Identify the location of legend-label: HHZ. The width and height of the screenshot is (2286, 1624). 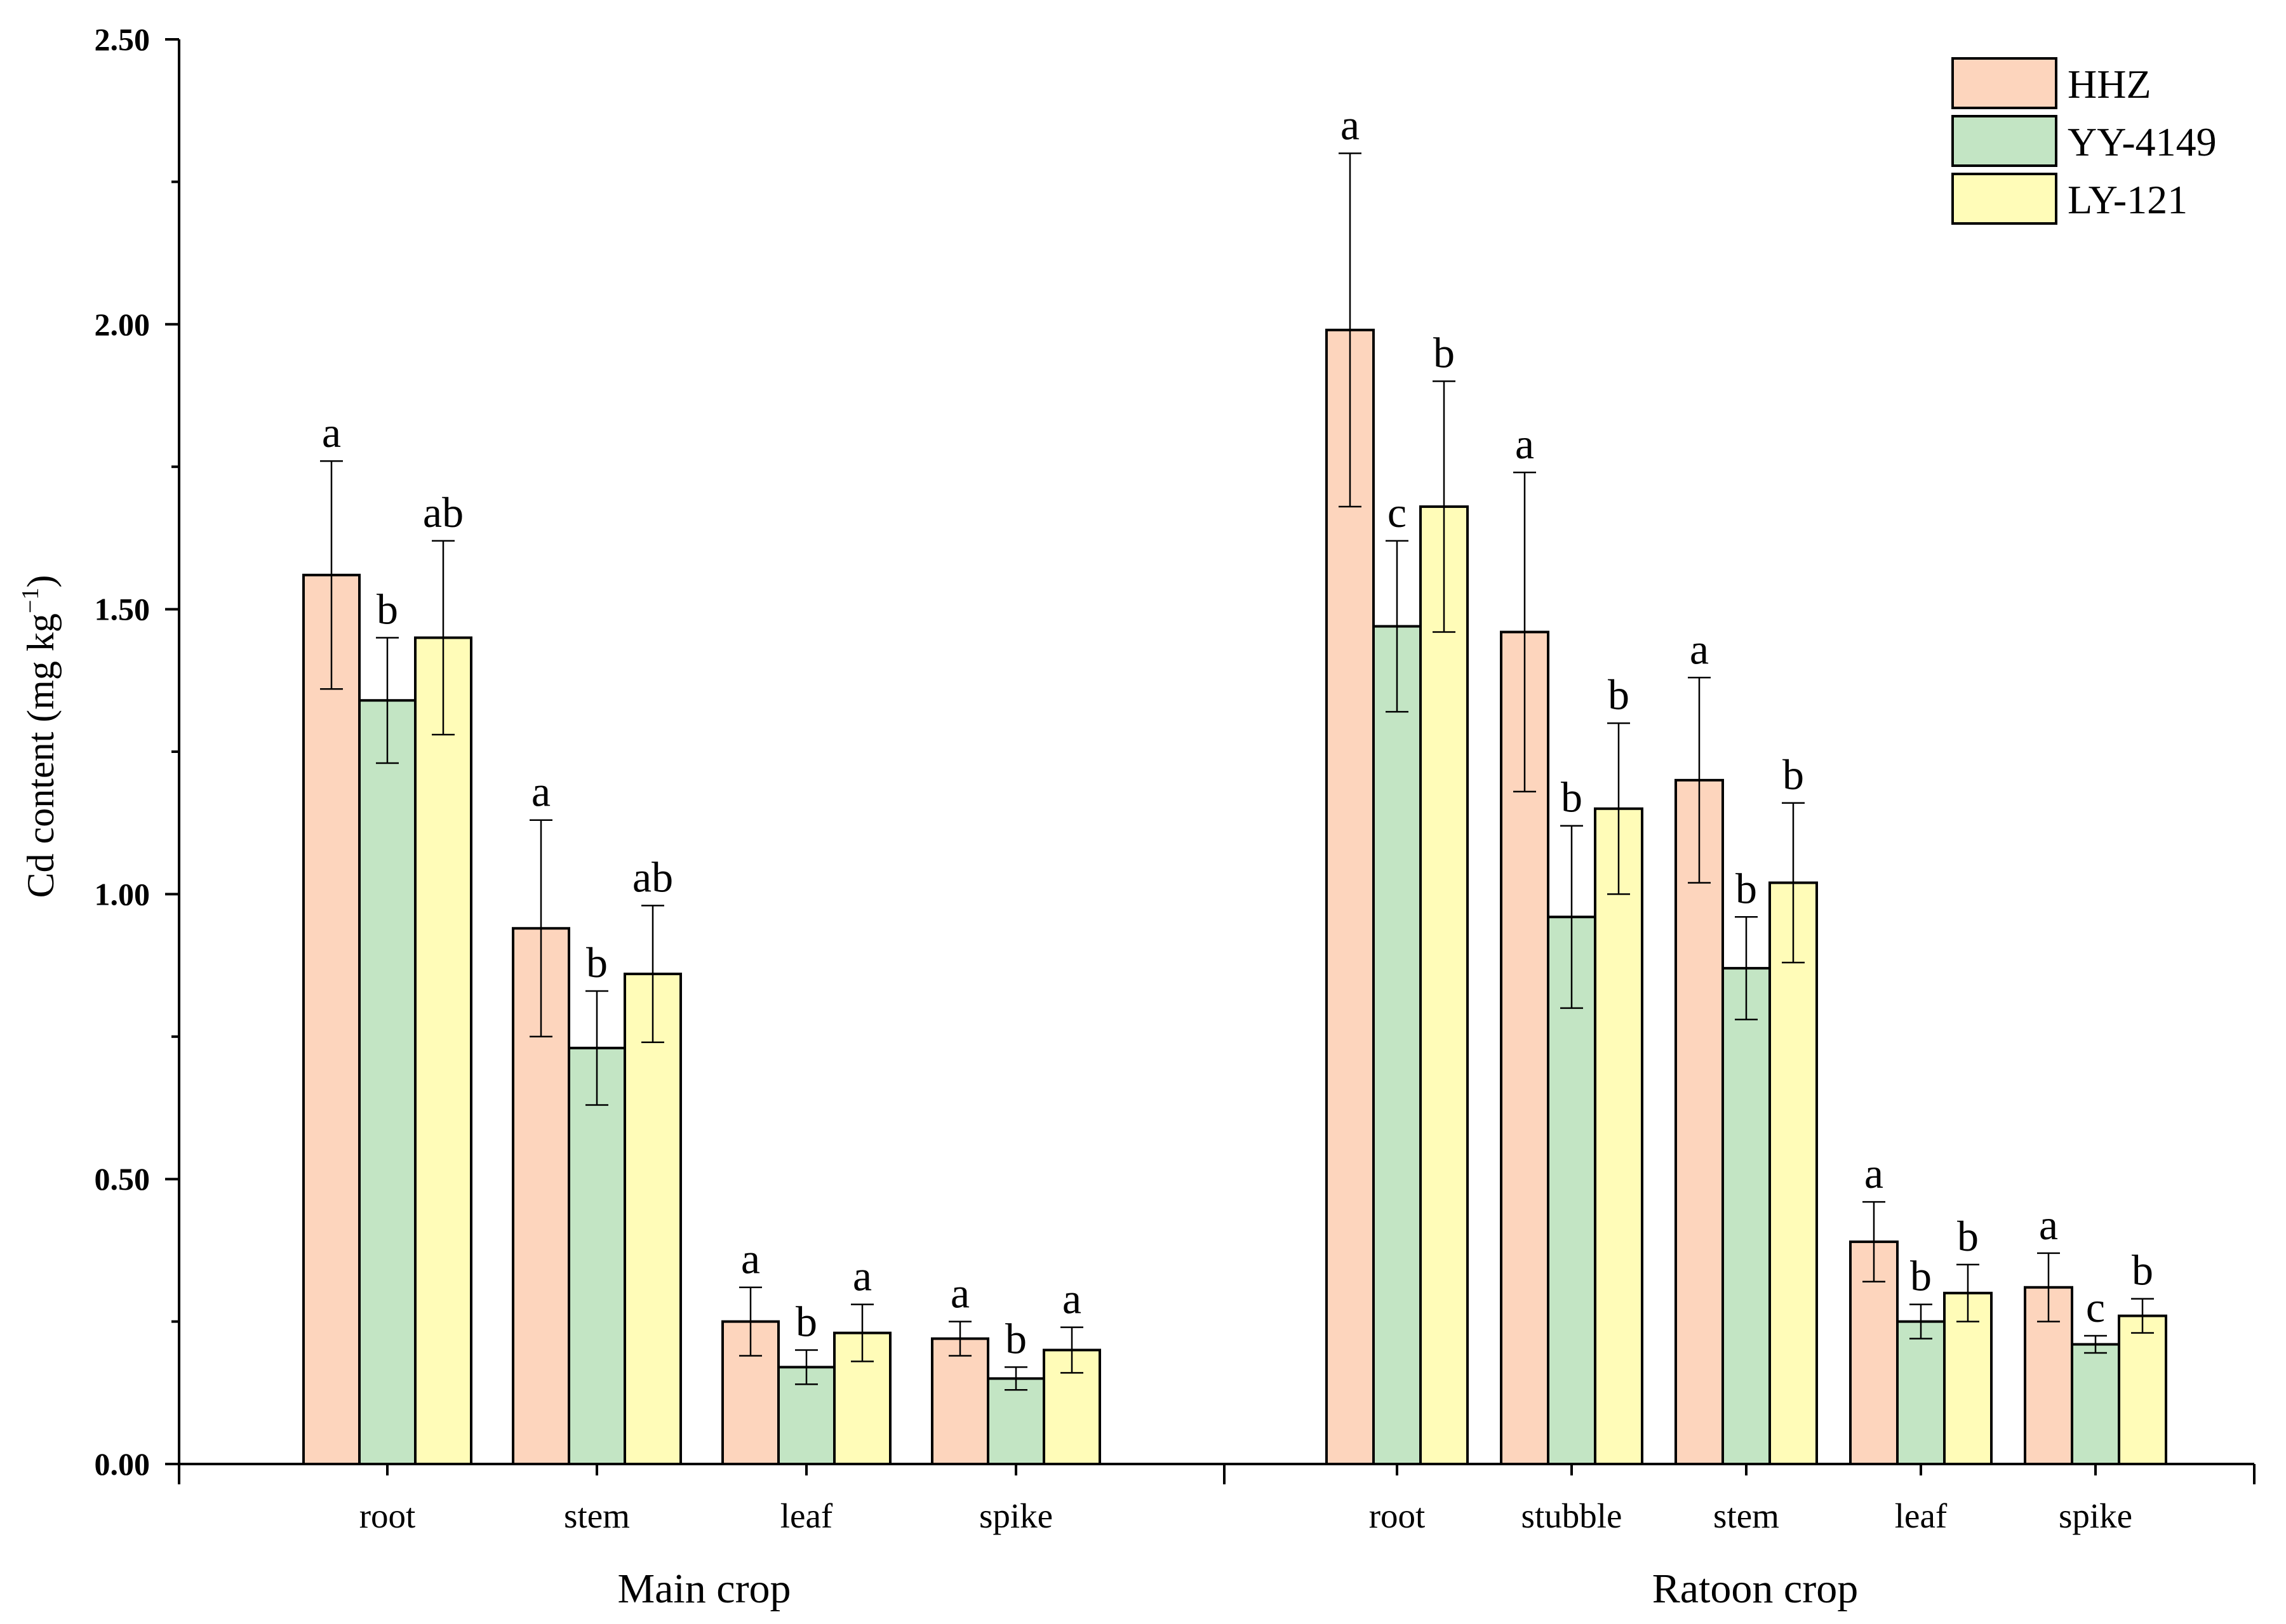
(2109, 85).